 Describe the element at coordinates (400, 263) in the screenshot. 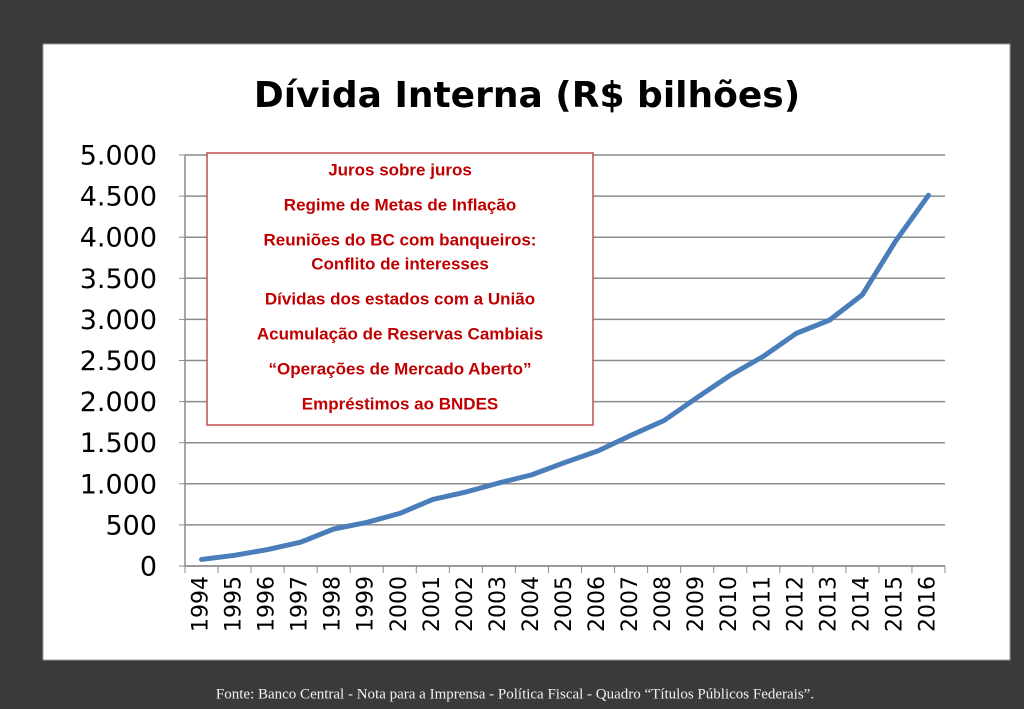

I see `annotation-text: Conflito de interesses` at that location.